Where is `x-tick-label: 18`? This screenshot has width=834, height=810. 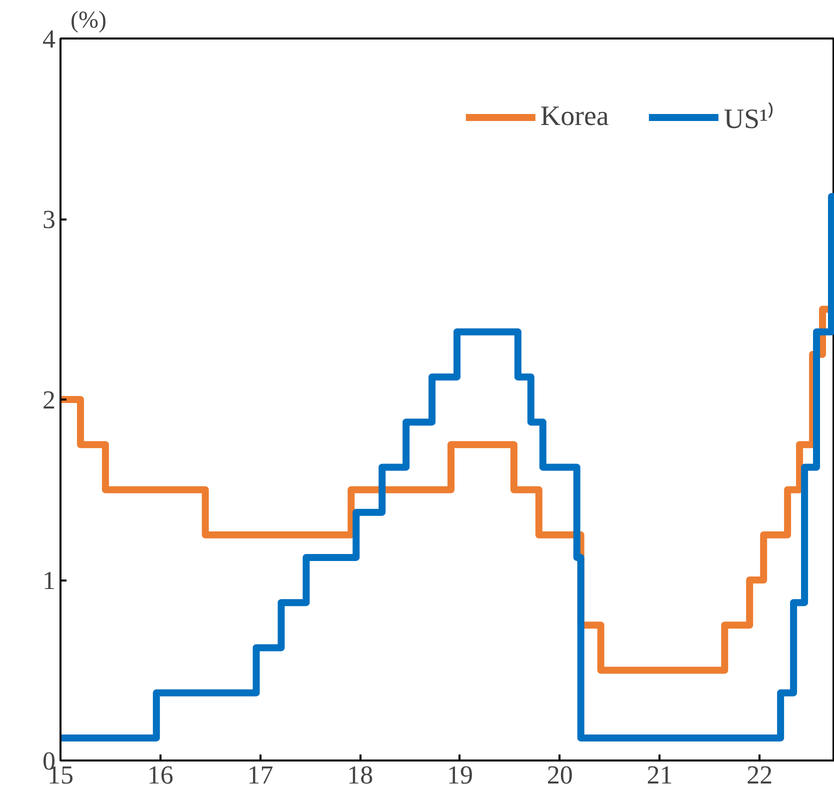 x-tick-label: 18 is located at coordinates (360, 775).